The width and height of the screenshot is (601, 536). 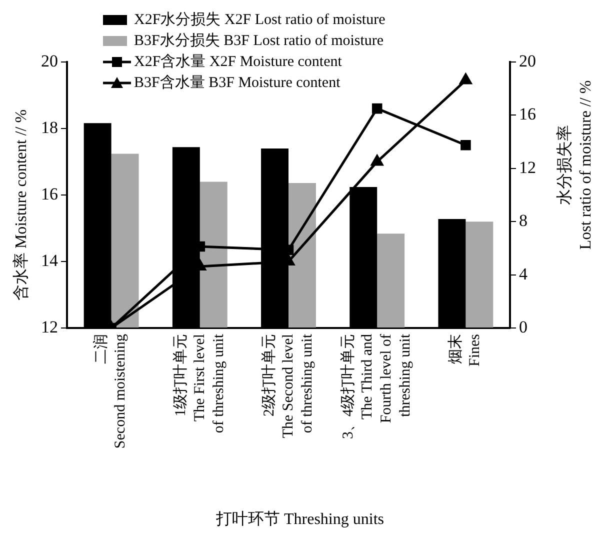 I want to click on y-tick-label: 14, so click(x=49, y=260).